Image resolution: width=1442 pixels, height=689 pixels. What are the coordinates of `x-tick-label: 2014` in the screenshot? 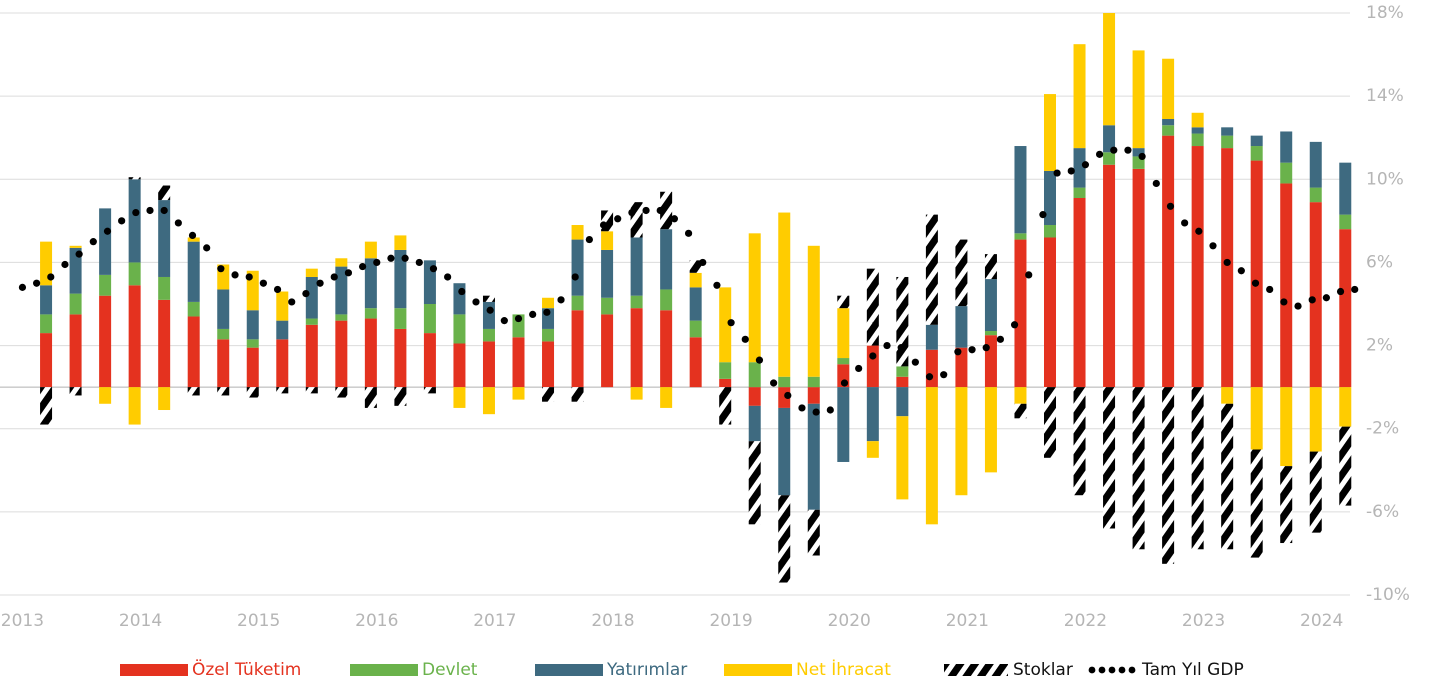 It's located at (140, 621).